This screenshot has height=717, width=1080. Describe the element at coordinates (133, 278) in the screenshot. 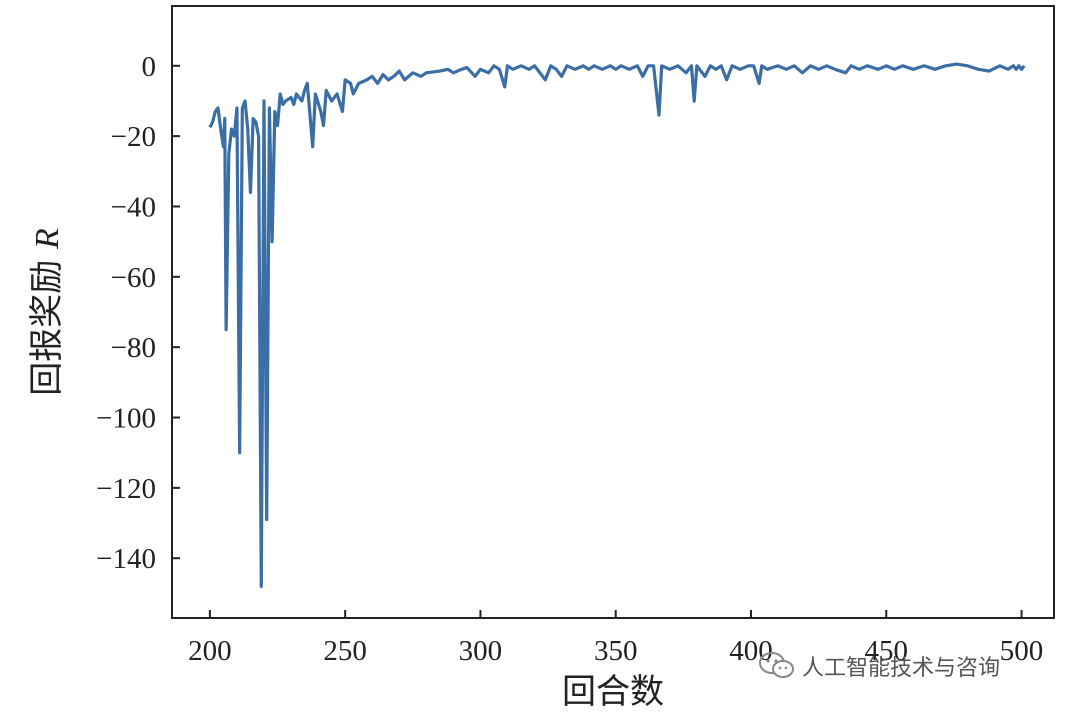

I see `y-tick-label: −60` at that location.